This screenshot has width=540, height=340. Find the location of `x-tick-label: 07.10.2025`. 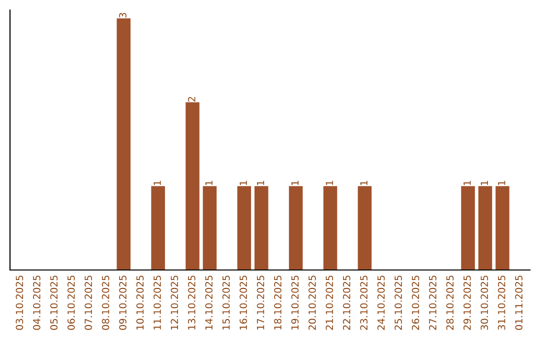

x-tick-label: 07.10.2025 is located at coordinates (88, 303).